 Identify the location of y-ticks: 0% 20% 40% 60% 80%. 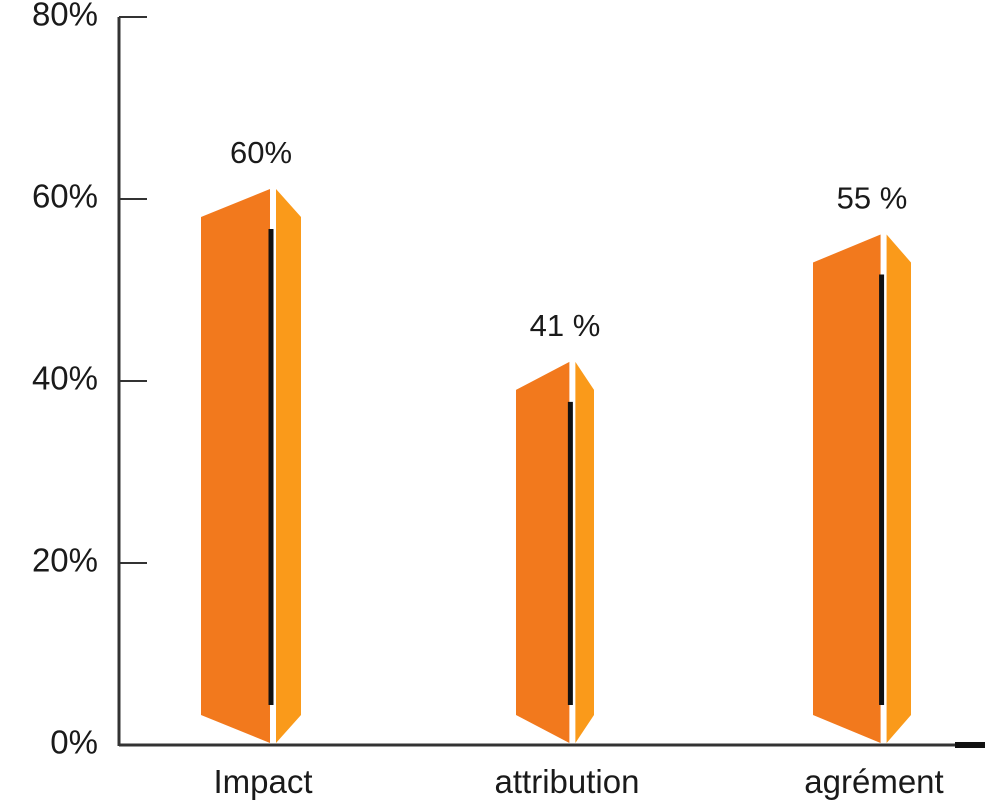
(89, 380).